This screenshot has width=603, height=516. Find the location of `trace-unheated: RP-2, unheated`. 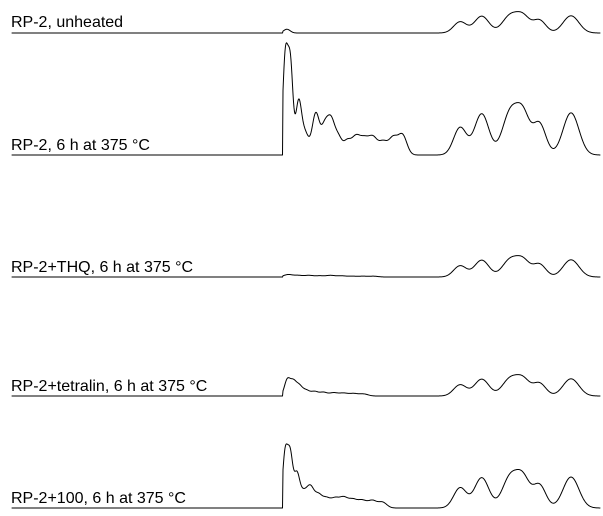

trace-unheated: RP-2, unheated is located at coordinates (306, 22).